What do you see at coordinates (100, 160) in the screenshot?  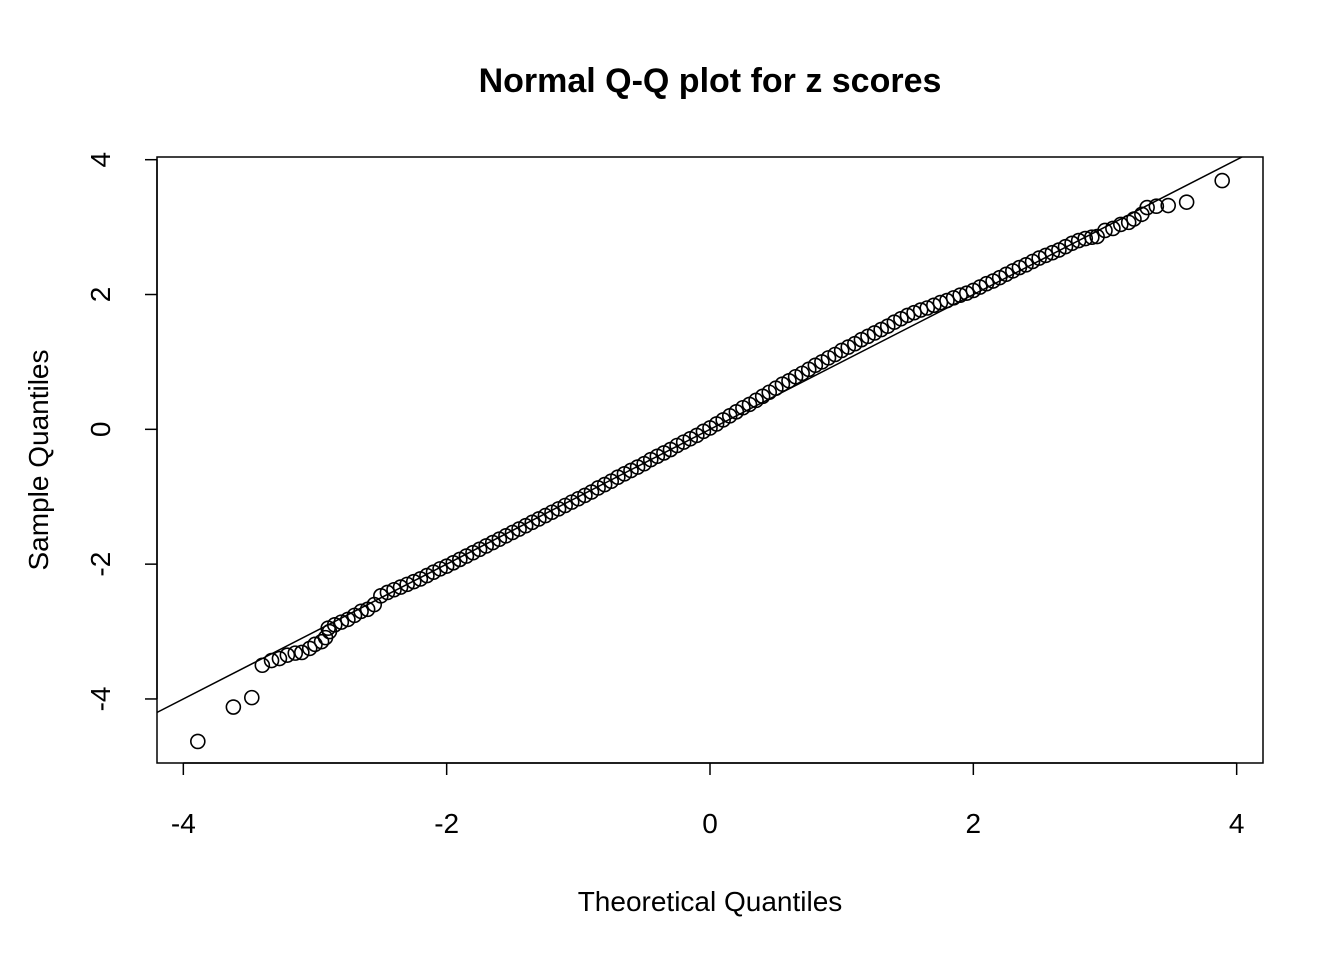 I see `y-tick-label: 4` at bounding box center [100, 160].